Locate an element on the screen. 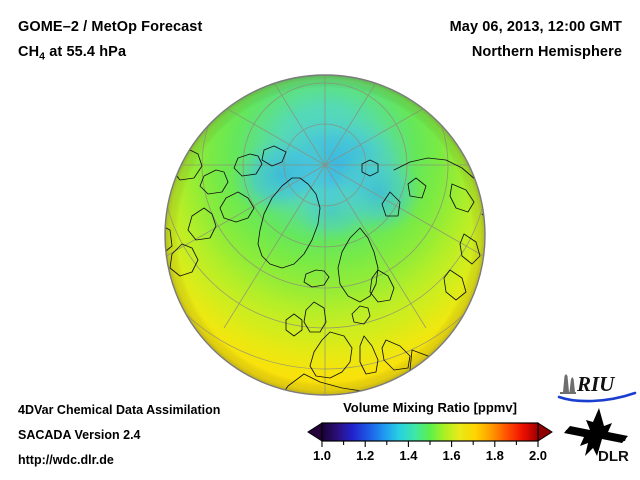 The width and height of the screenshot is (640, 480). dlr-logo-svg: DLR is located at coordinates (596, 436).